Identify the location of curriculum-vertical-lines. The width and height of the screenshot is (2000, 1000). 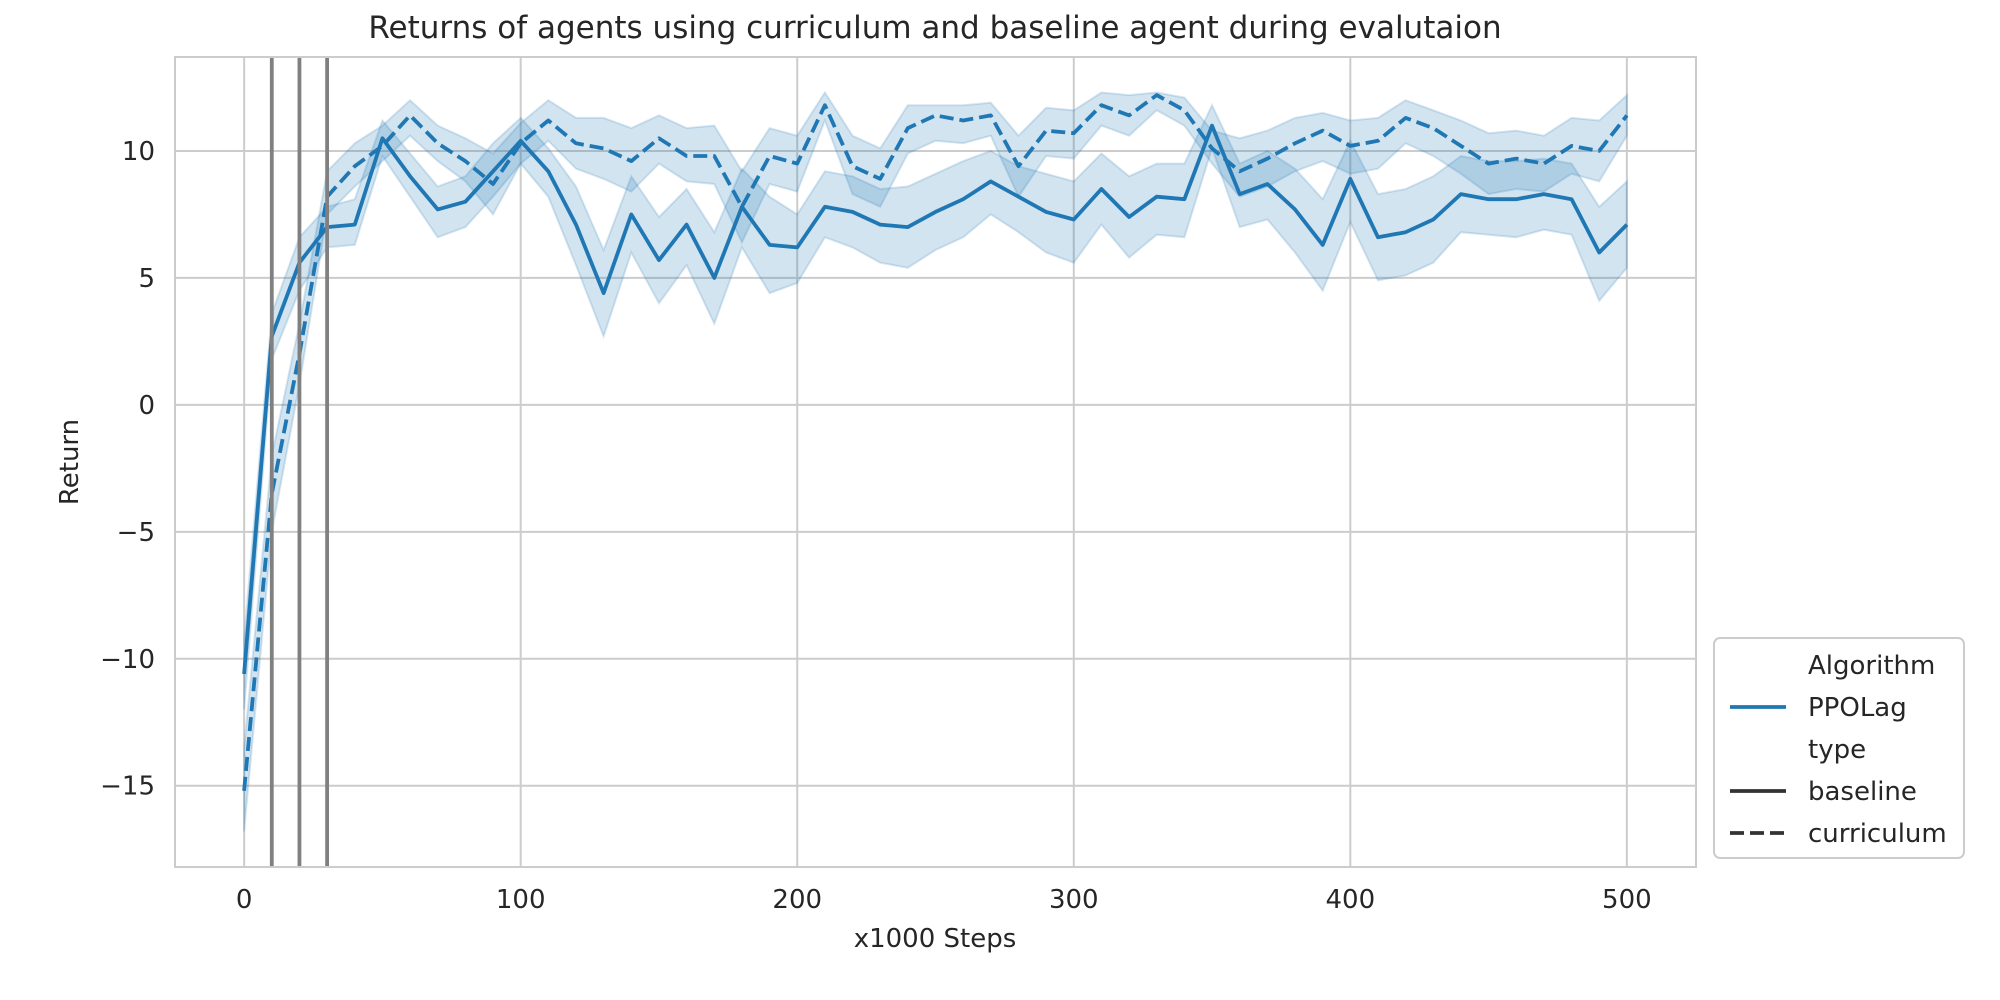
(299, 462).